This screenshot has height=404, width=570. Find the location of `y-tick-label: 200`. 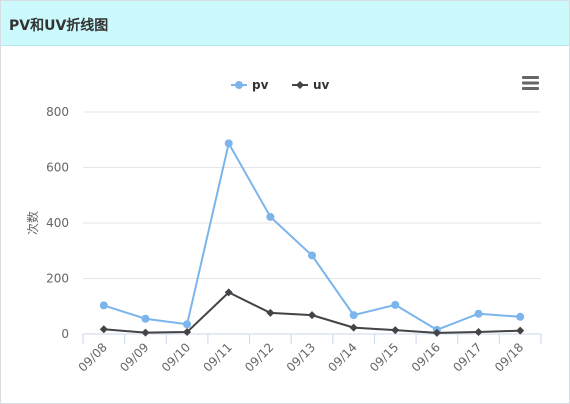

y-tick-label: 200 is located at coordinates (57, 279).